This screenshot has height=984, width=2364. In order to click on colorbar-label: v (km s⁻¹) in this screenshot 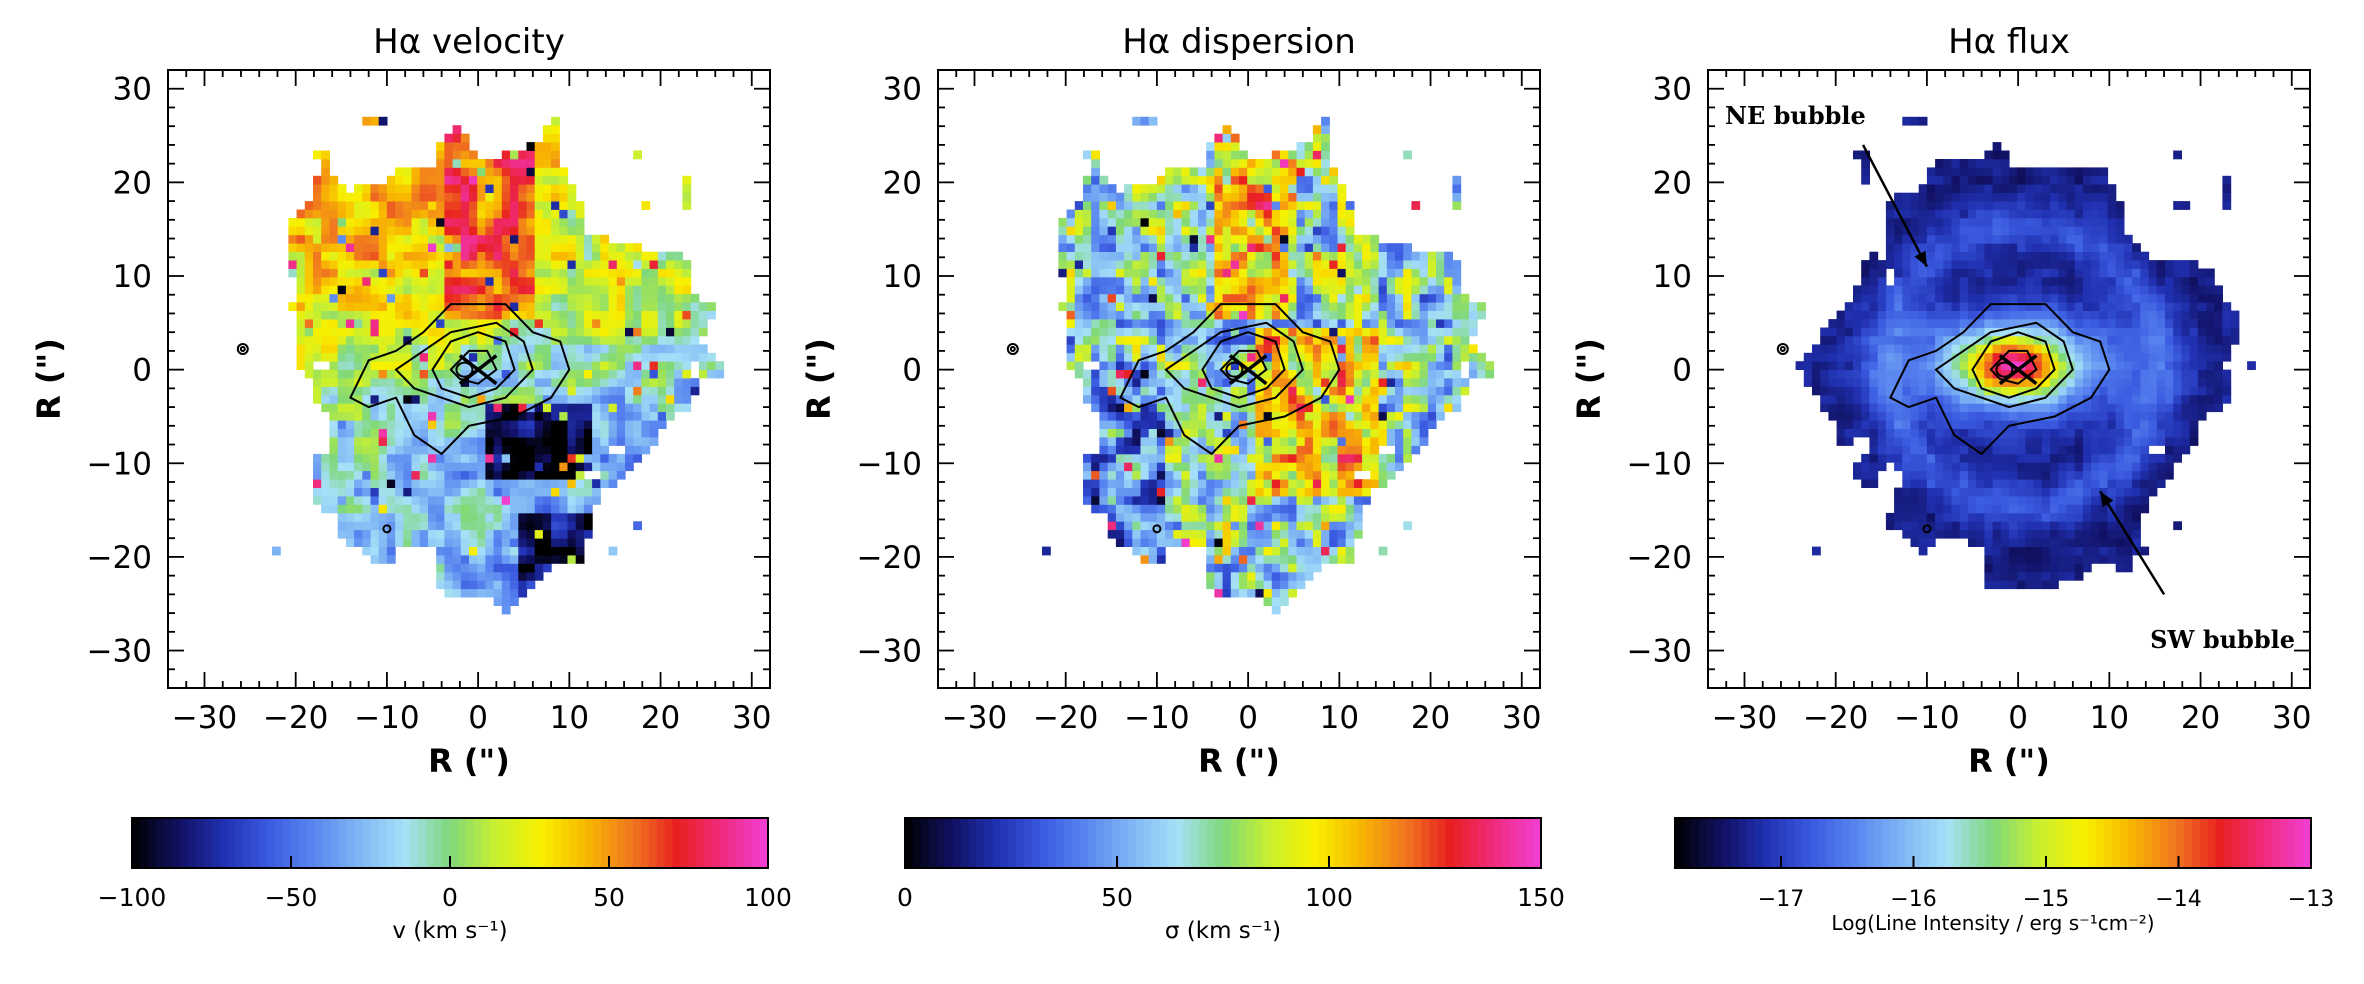, I will do `click(449, 931)`.